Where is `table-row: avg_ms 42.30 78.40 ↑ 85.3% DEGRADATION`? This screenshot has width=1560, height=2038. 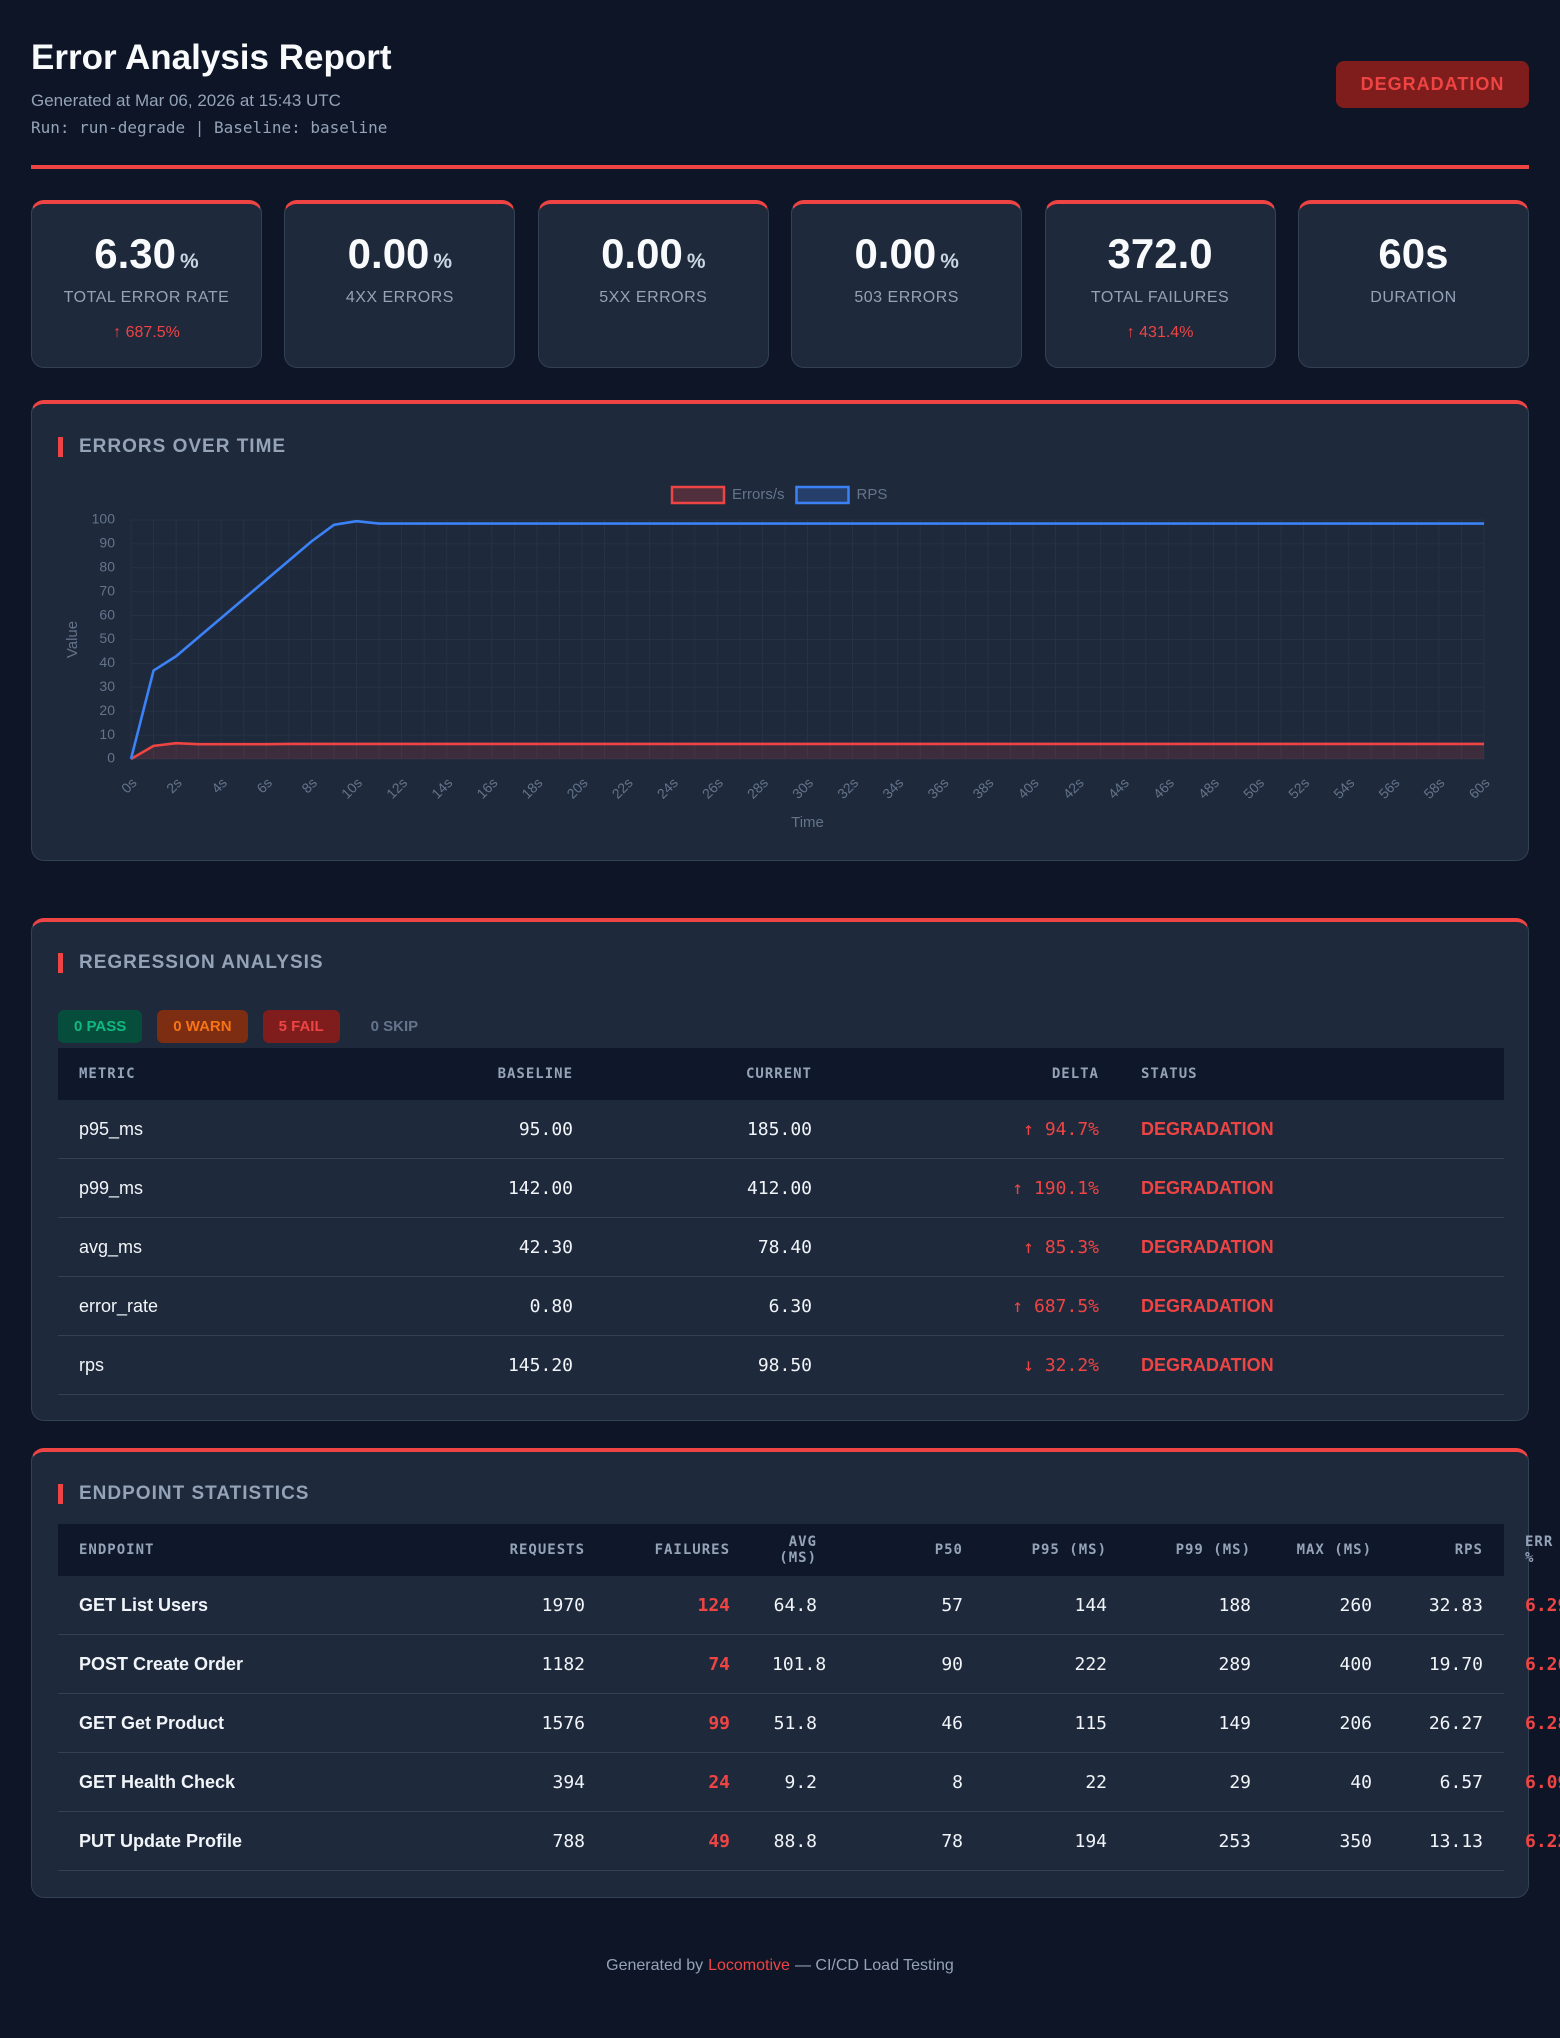 table-row: avg_ms 42.30 78.40 ↑ 85.3% DEGRADATION is located at coordinates (781, 1247).